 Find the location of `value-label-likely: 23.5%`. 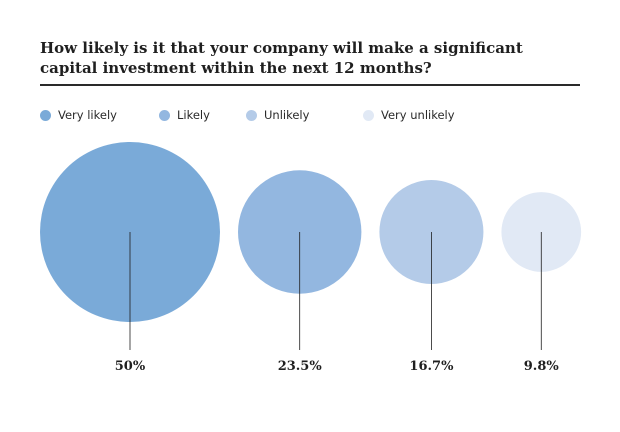

value-label-likely: 23.5% is located at coordinates (300, 366).